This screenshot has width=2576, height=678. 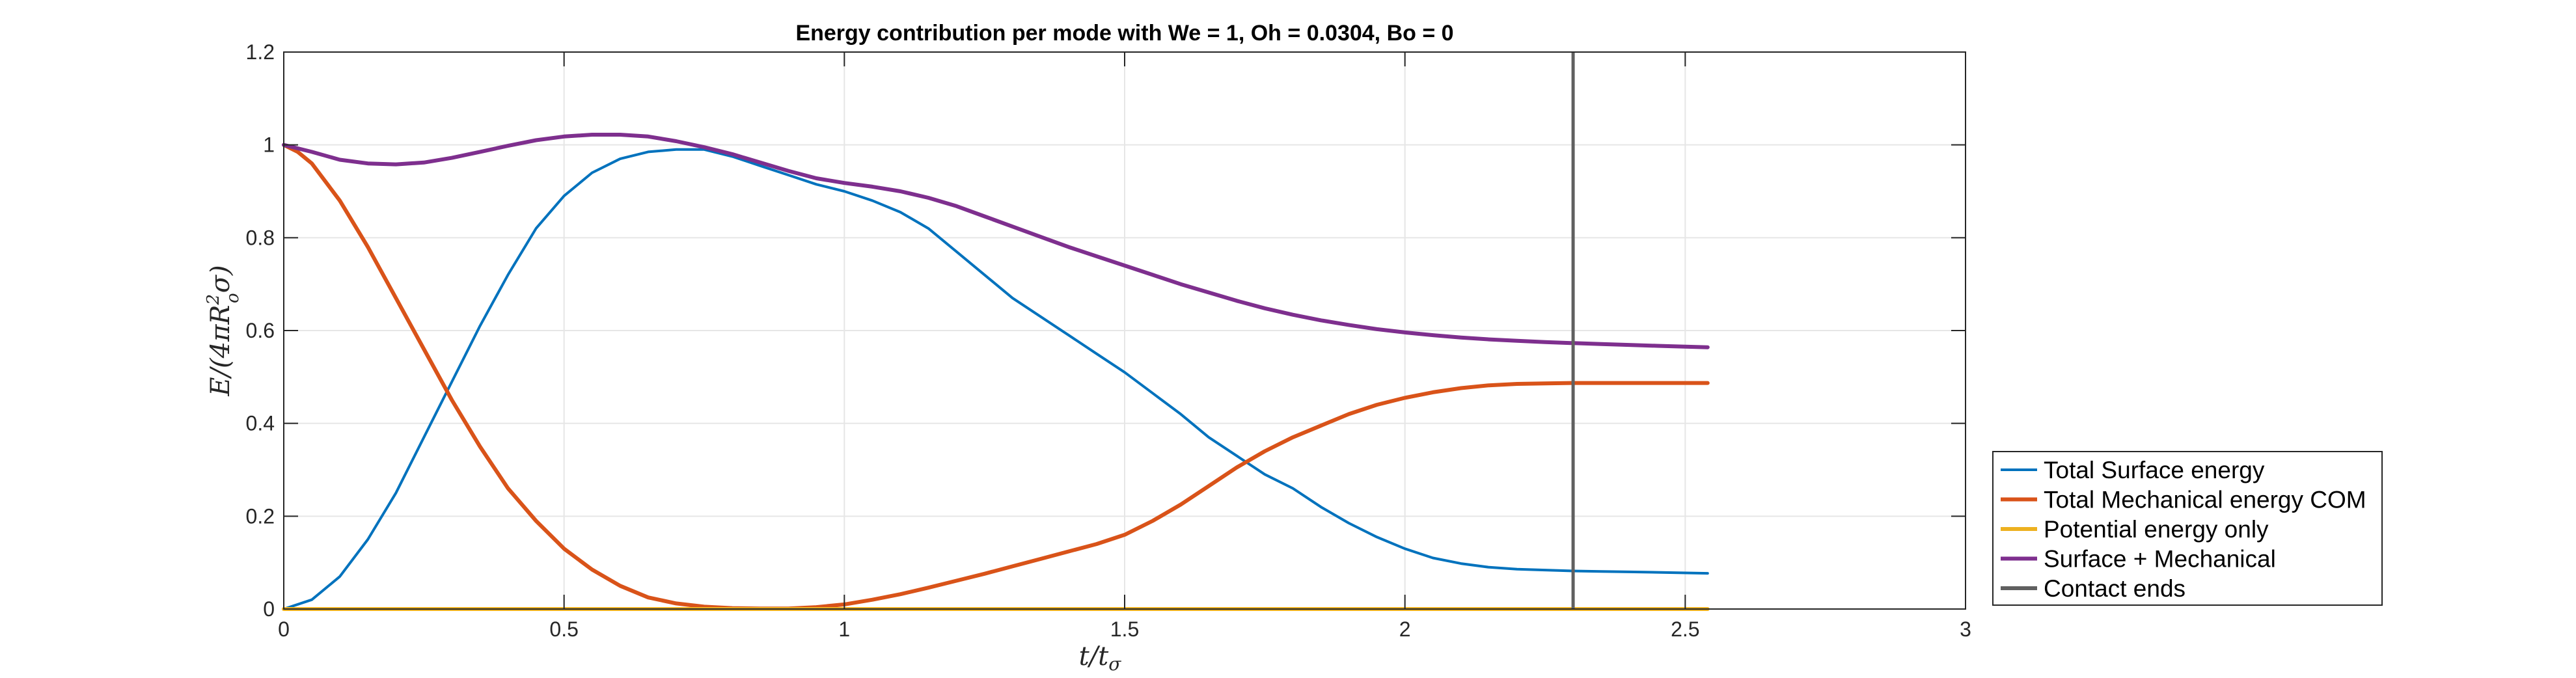 What do you see at coordinates (260, 330) in the screenshot?
I see `y-tick-label: 0.6` at bounding box center [260, 330].